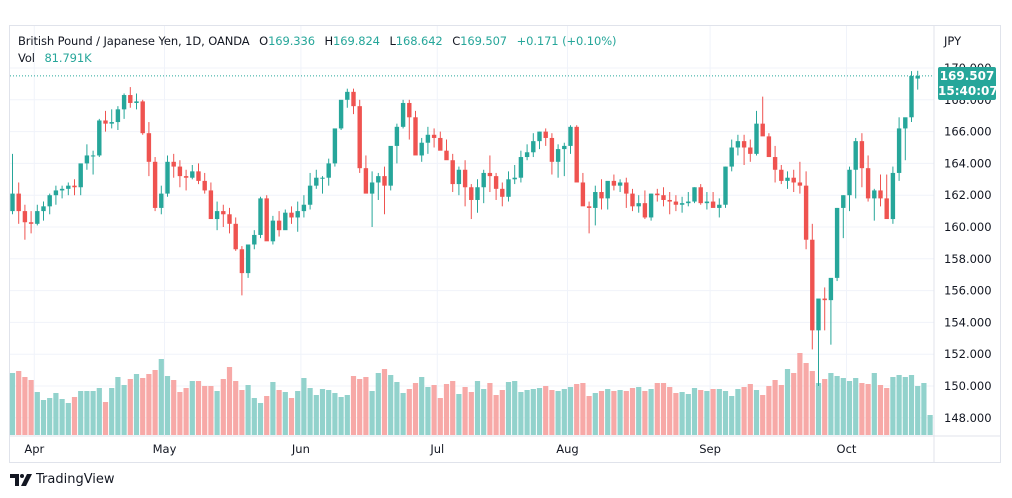 This screenshot has width=1012, height=498. Describe the element at coordinates (264, 41) in the screenshot. I see `open-label: O` at that location.